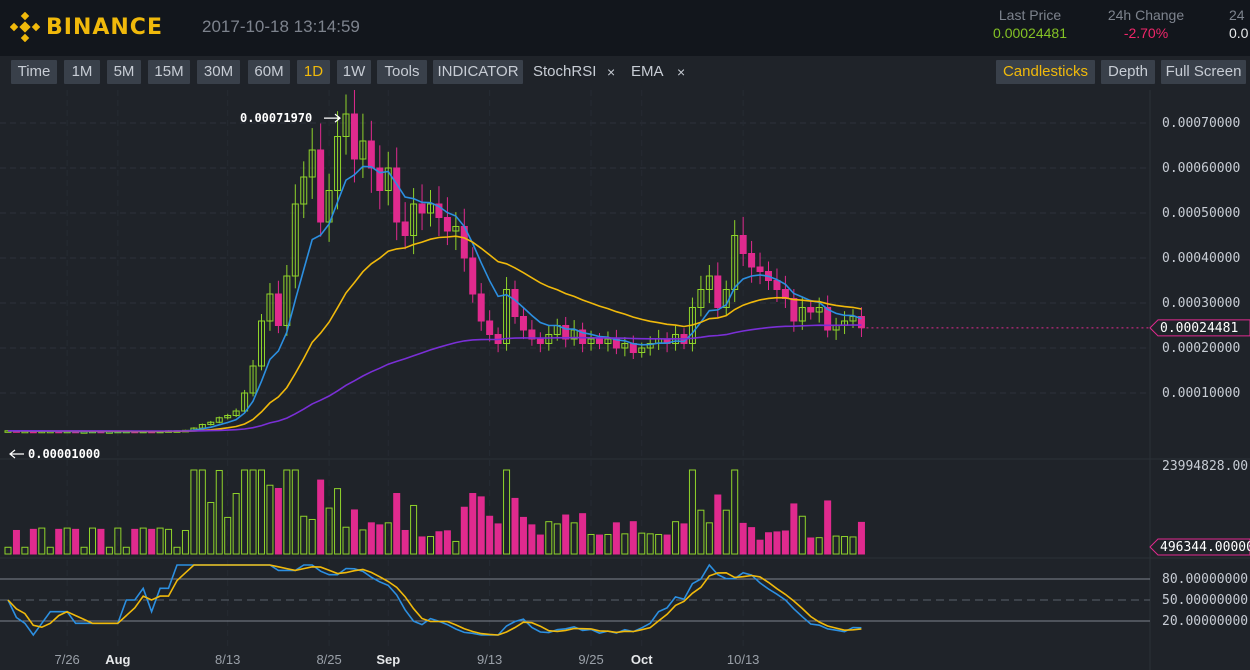 The width and height of the screenshot is (1250, 670). I want to click on depth-button: Depth, so click(1128, 72).